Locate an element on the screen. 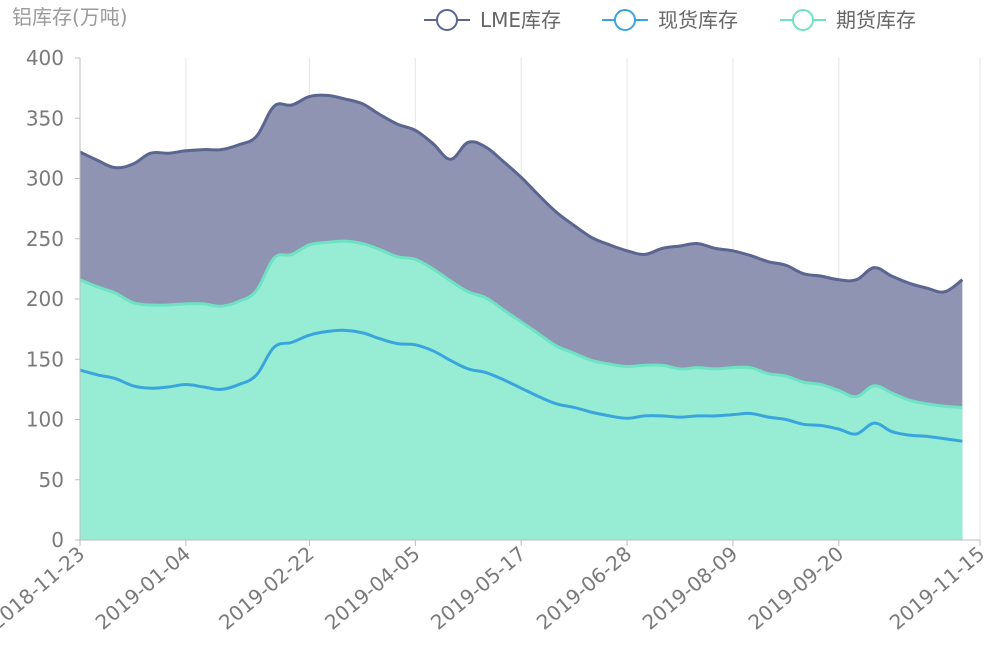 Image resolution: width=1000 pixels, height=660 pixels. x-tick-label: 2019-11-15 is located at coordinates (937, 587).